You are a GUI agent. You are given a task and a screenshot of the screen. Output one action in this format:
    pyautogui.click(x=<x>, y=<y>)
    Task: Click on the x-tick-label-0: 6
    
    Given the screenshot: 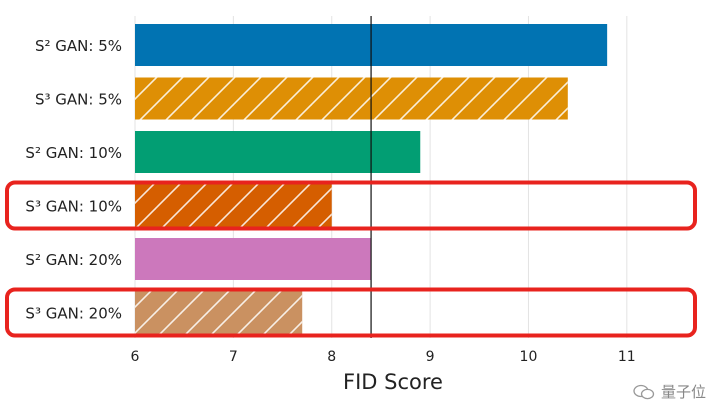 What is the action you would take?
    pyautogui.click(x=135, y=357)
    